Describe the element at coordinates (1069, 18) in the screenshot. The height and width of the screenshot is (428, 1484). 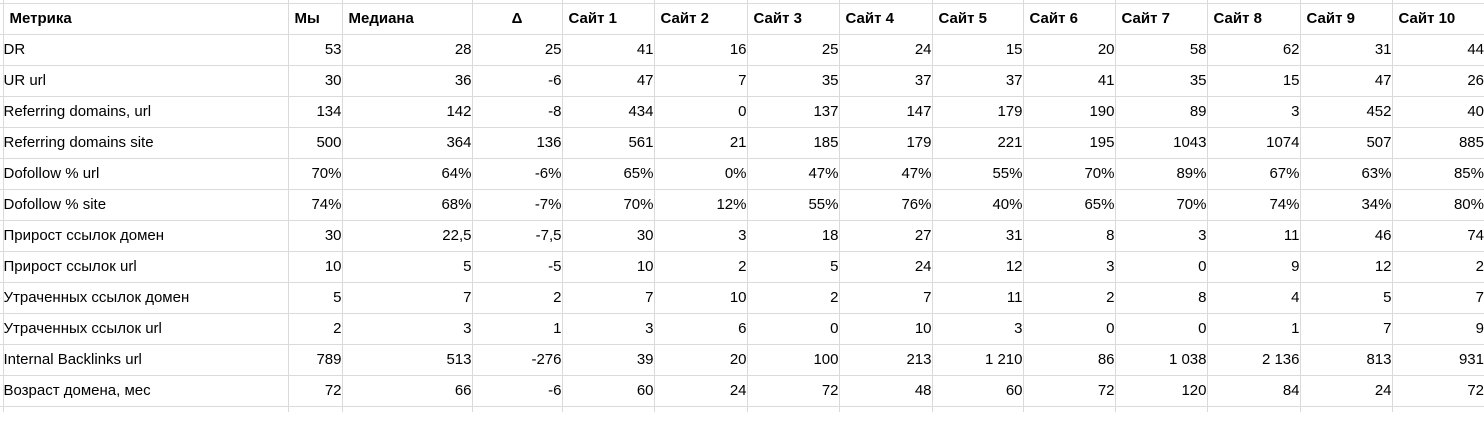
I see `column-header-site-6: Сайт 6` at that location.